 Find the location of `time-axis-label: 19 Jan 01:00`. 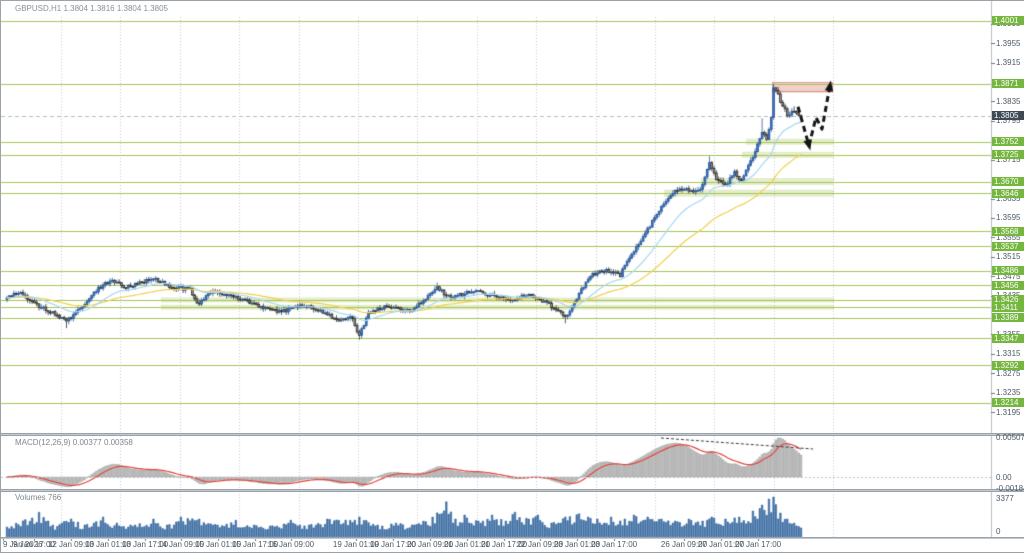

time-axis-label: 19 Jan 01:00 is located at coordinates (356, 544).